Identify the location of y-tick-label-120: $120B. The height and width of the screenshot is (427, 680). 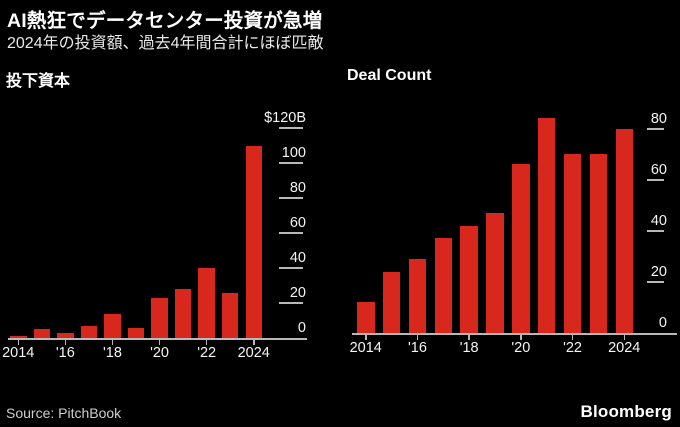
(285, 118).